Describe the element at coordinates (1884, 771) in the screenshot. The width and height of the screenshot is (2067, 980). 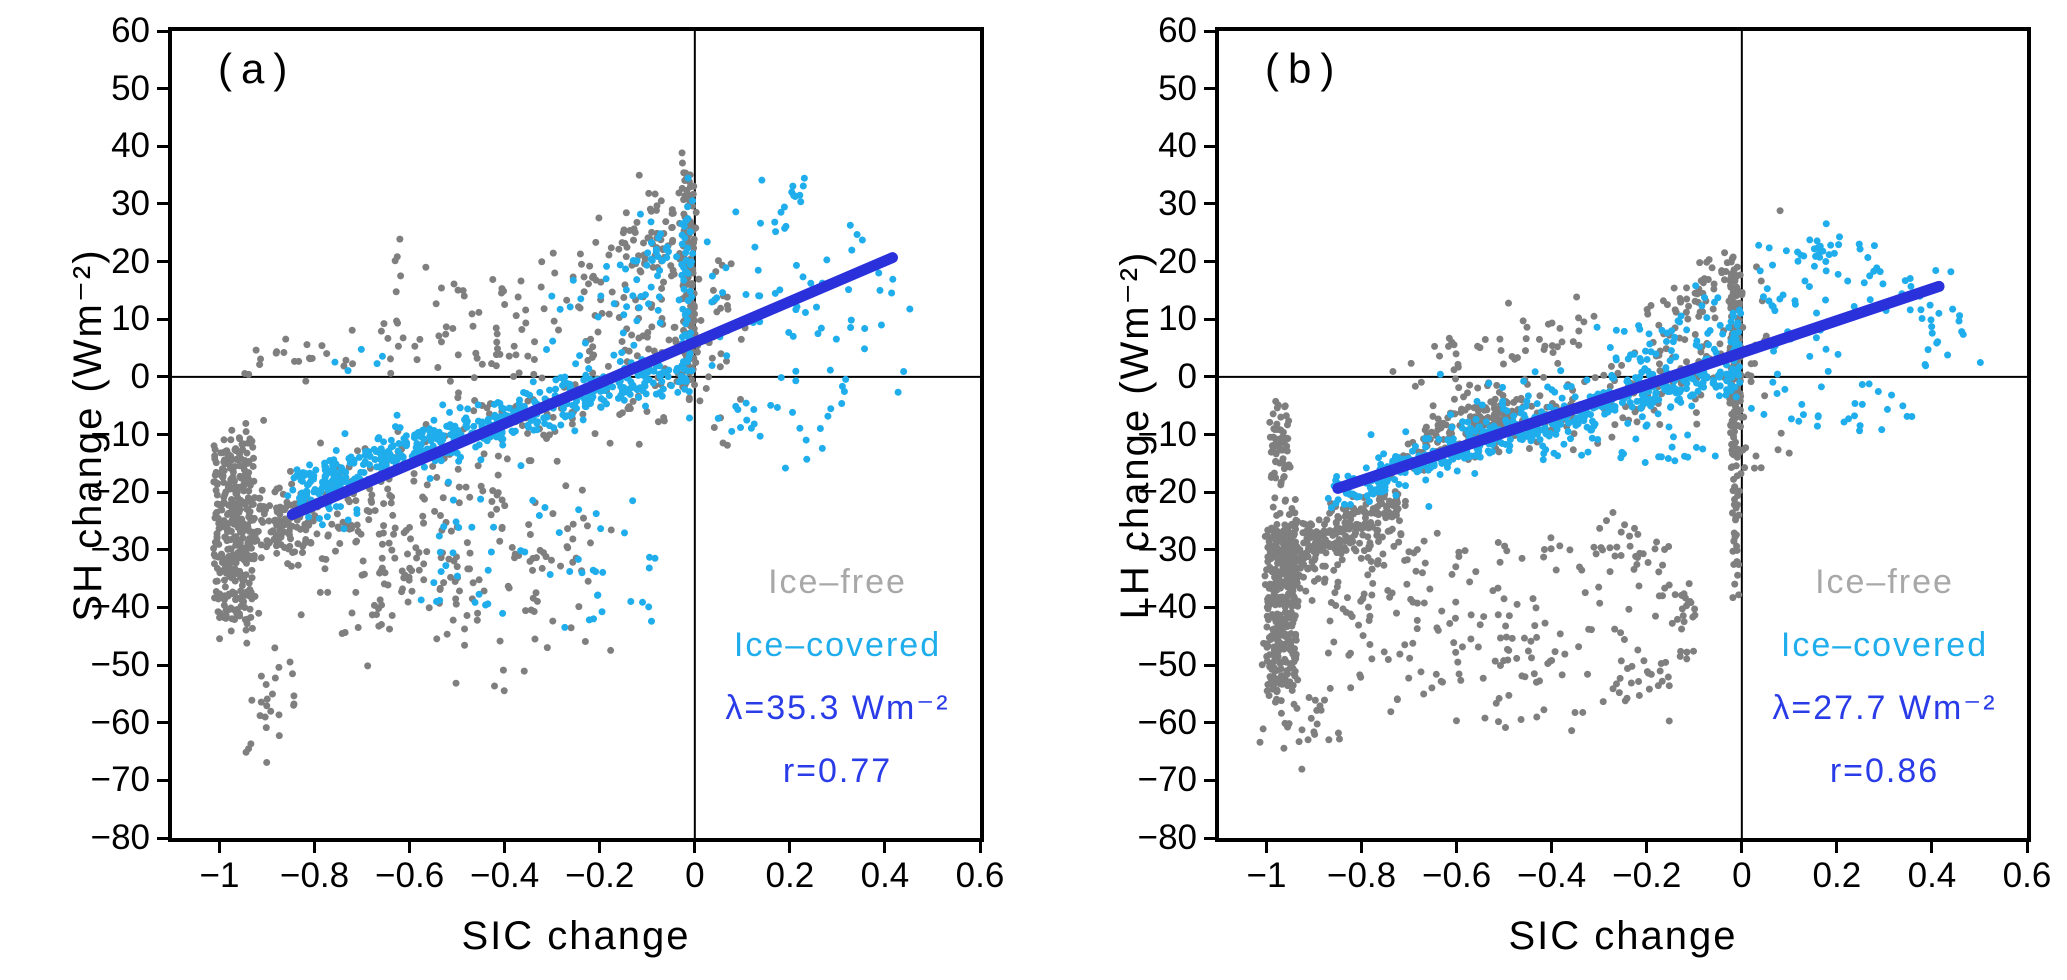
I see `legend-r-value: r=0.86` at that location.